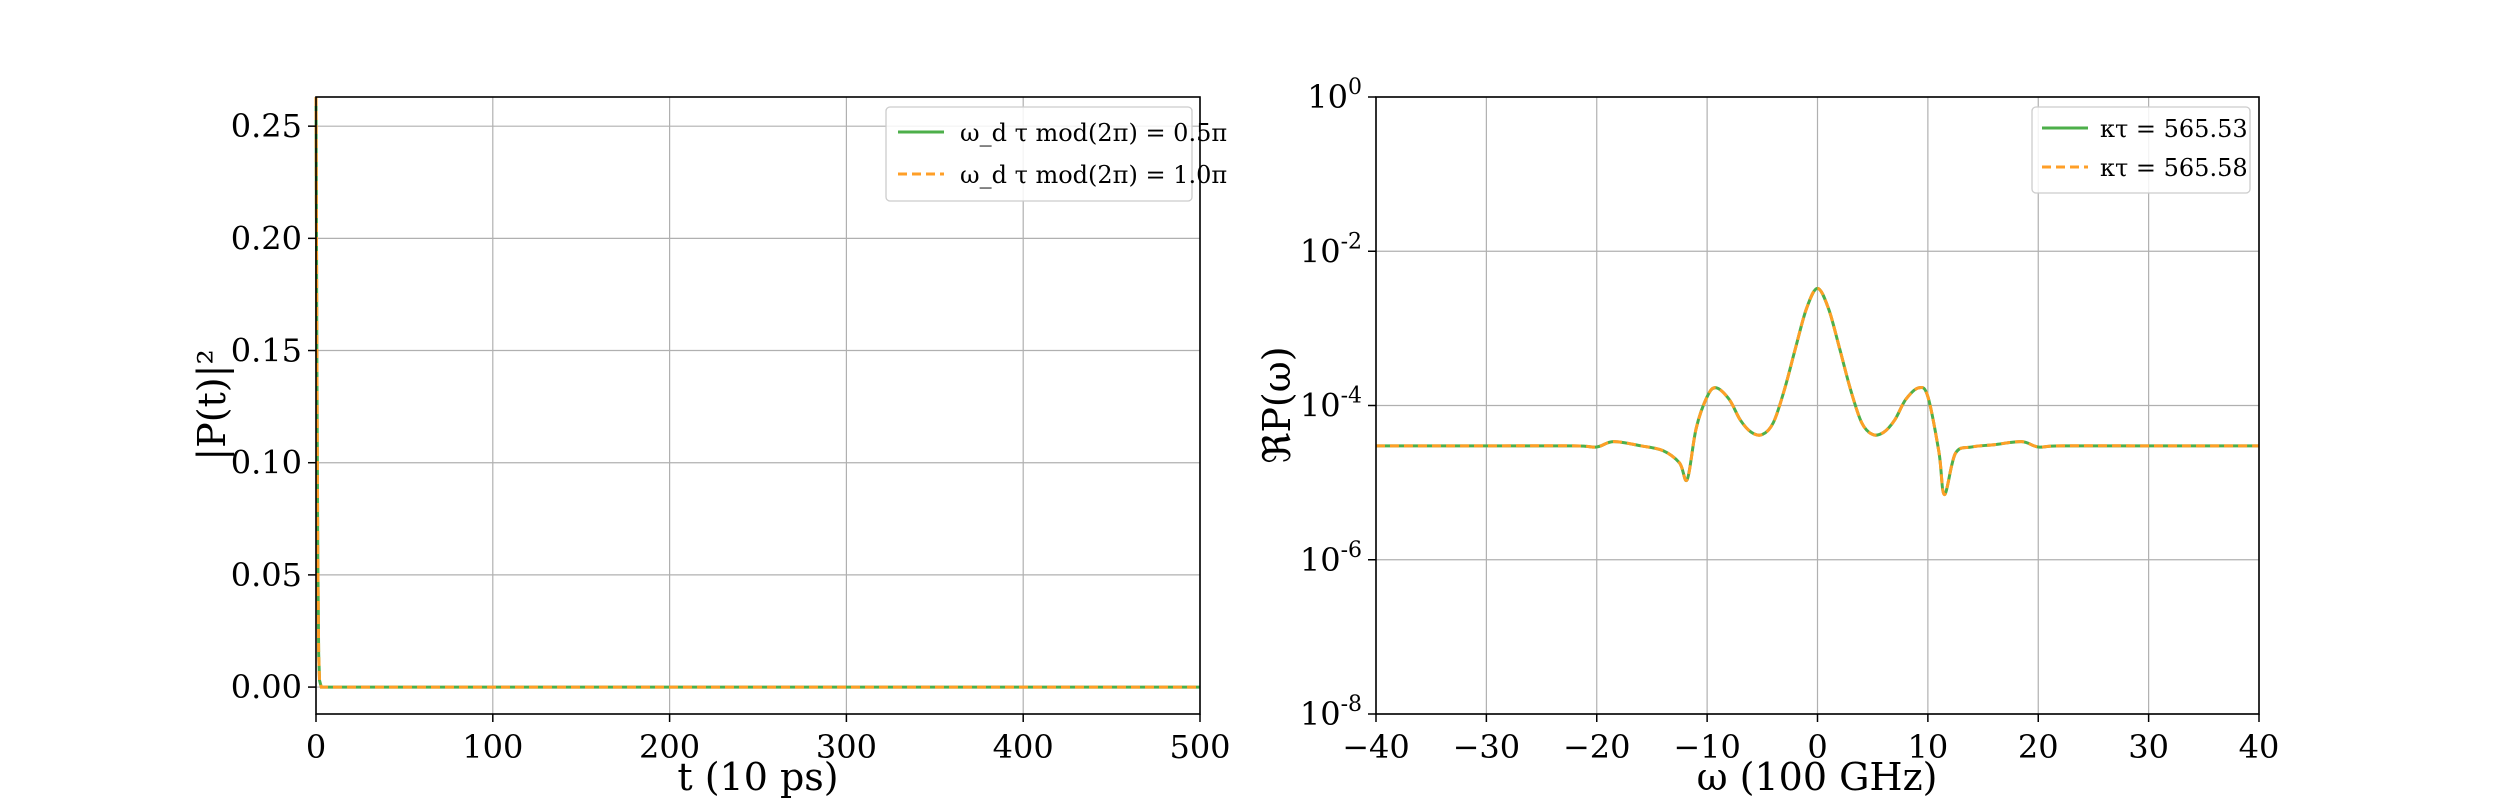 The image size is (2500, 800). What do you see at coordinates (669, 747) in the screenshot?
I see `left-x-tick-label: 200` at bounding box center [669, 747].